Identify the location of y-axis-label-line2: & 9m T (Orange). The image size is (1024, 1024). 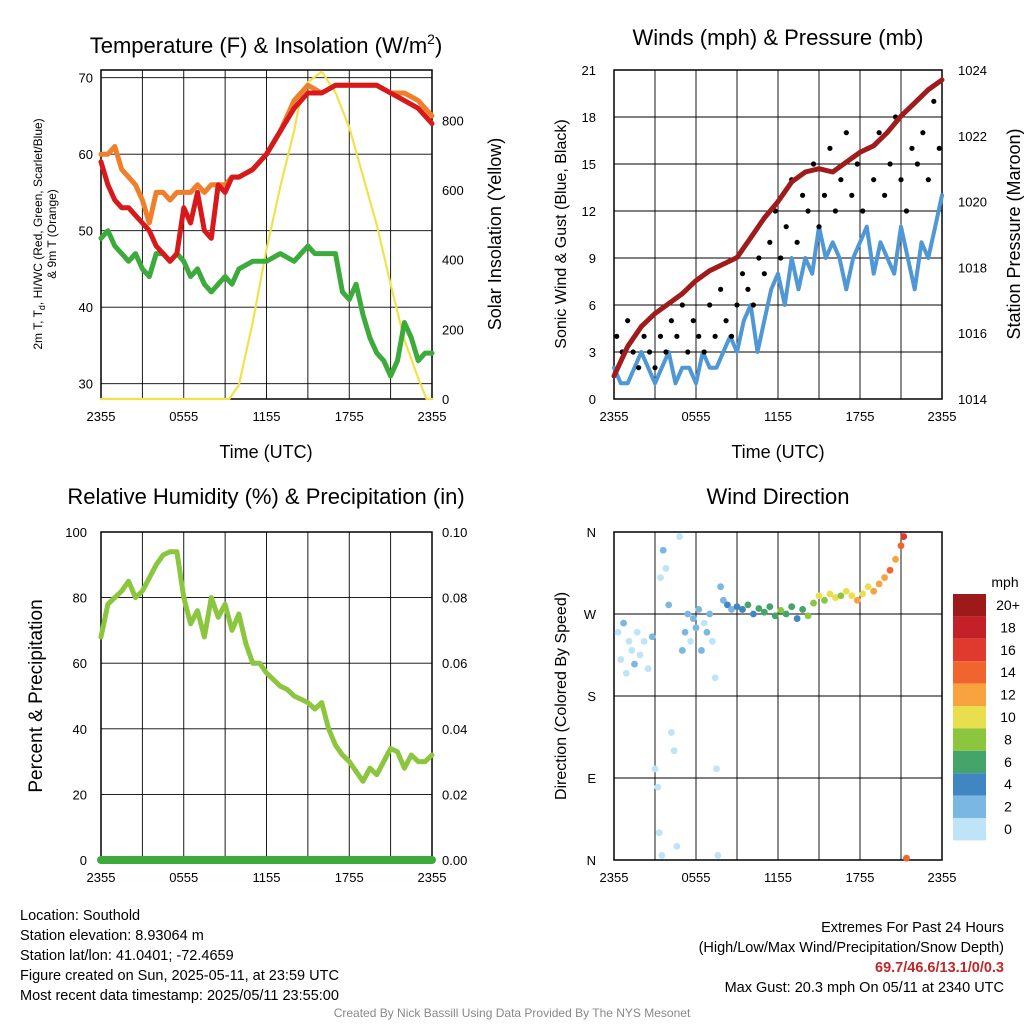
(52, 234).